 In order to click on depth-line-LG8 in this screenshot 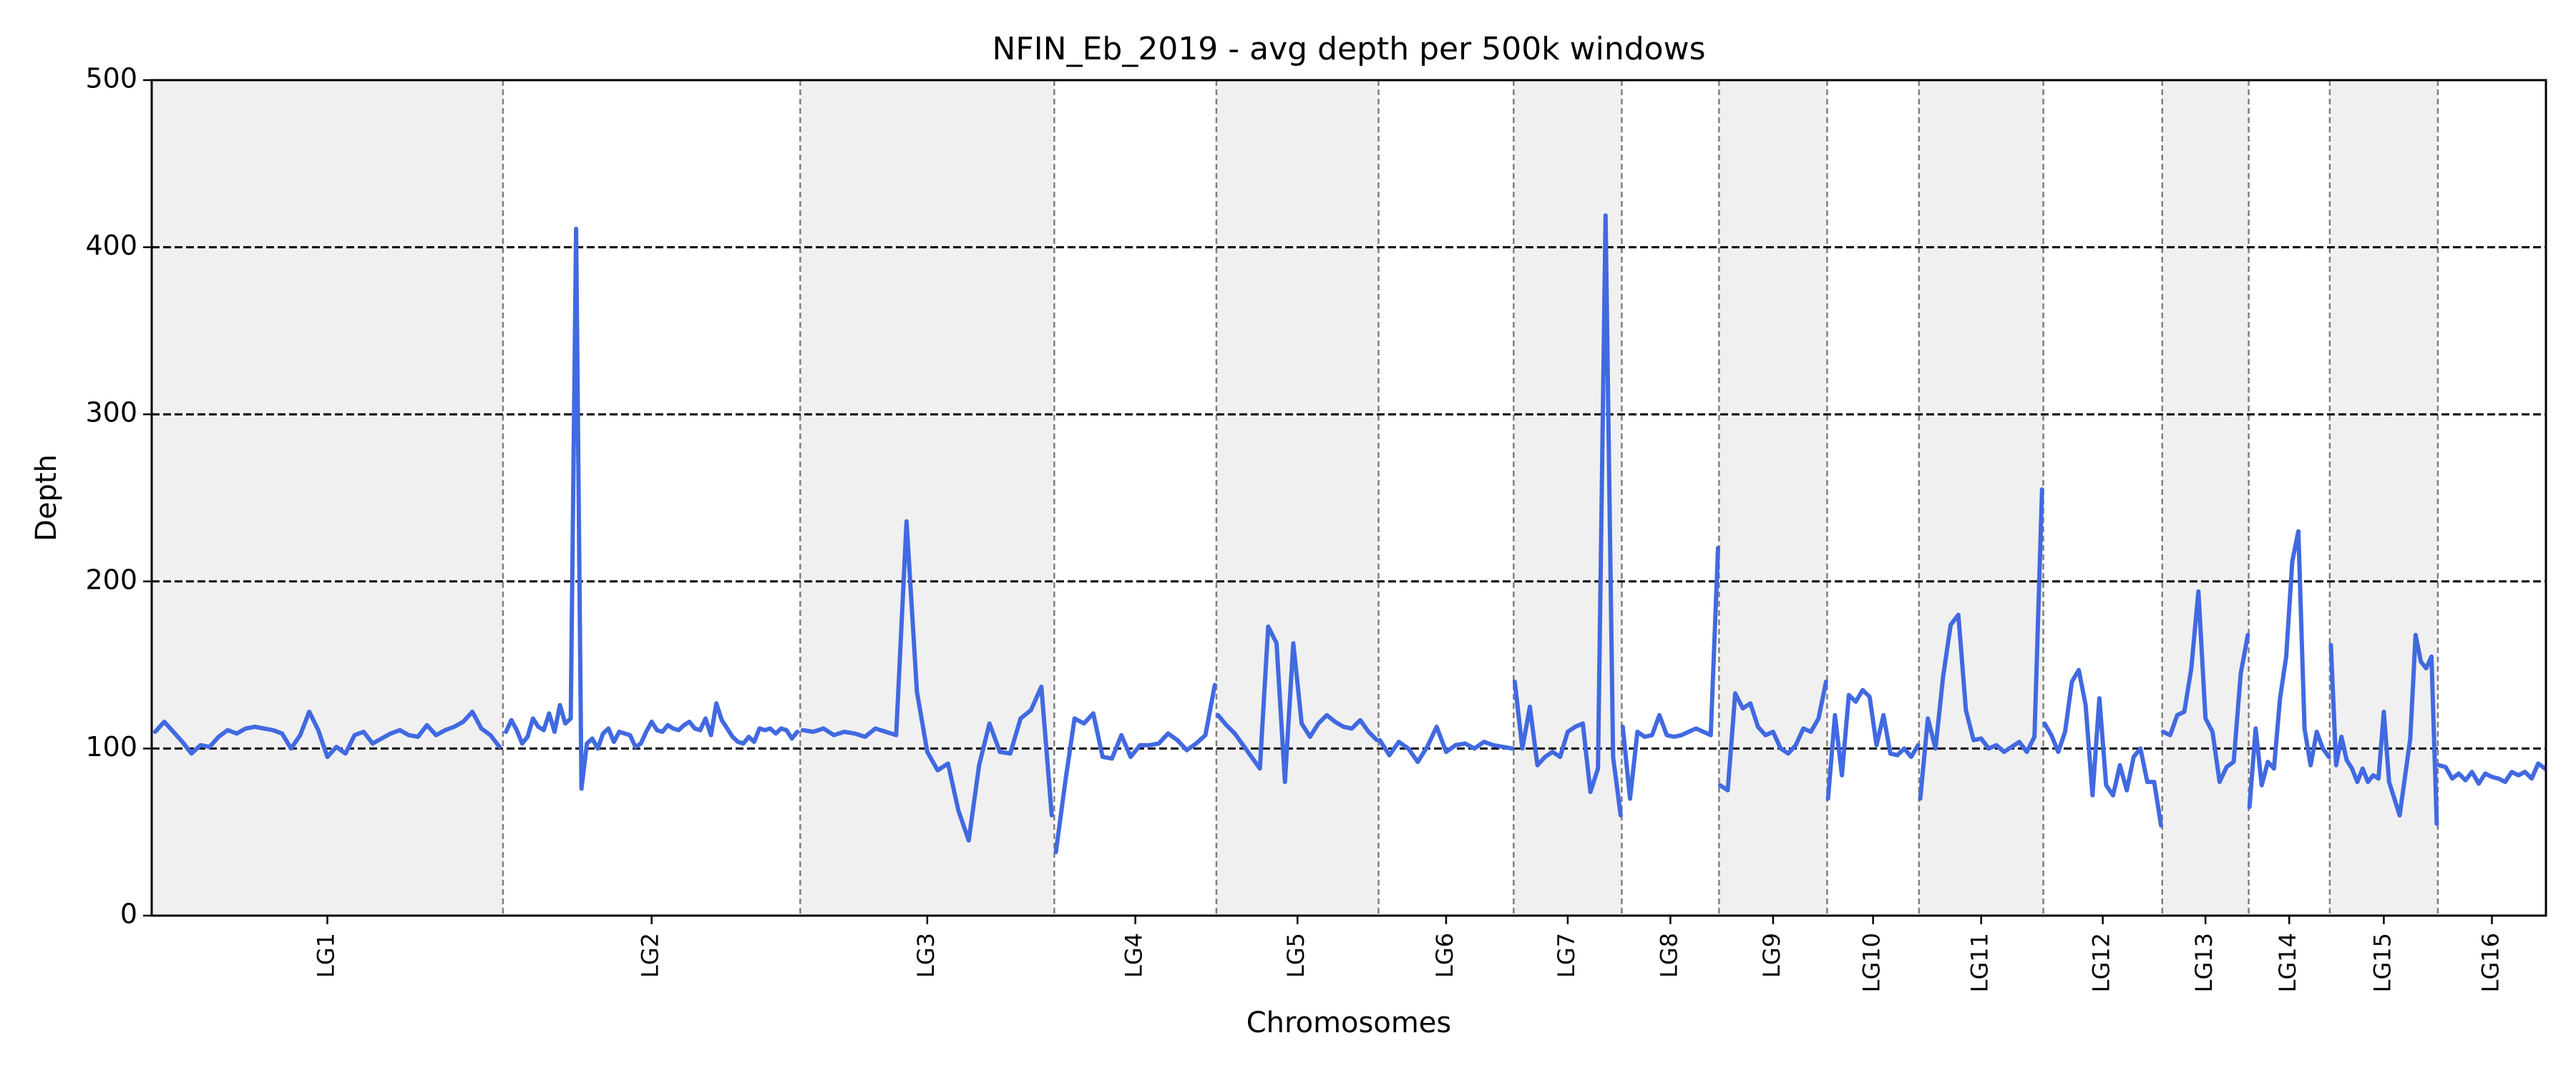, I will do `click(1670, 673)`.